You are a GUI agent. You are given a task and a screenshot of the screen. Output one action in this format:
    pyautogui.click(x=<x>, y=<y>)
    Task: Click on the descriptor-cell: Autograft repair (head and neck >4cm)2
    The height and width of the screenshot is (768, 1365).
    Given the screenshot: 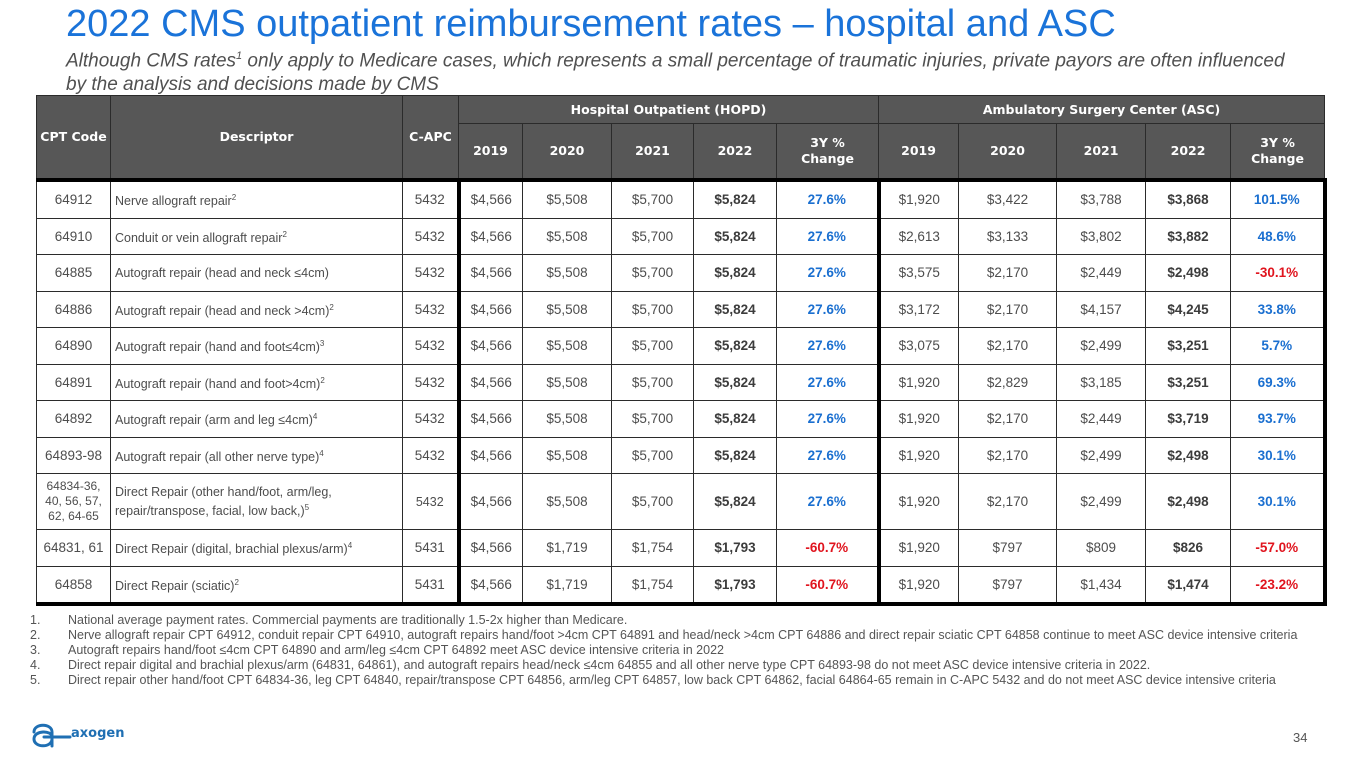 What is the action you would take?
    pyautogui.click(x=256, y=309)
    